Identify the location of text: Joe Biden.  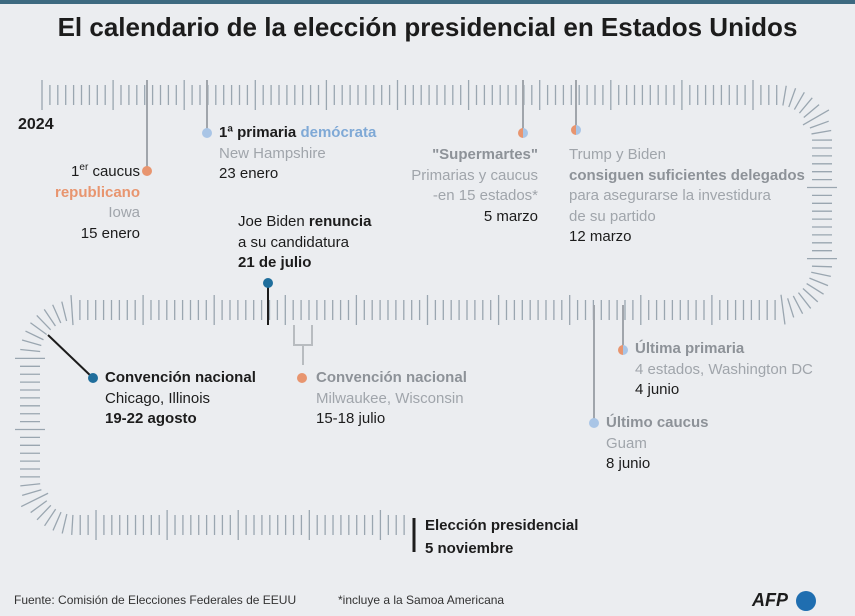
(271, 221).